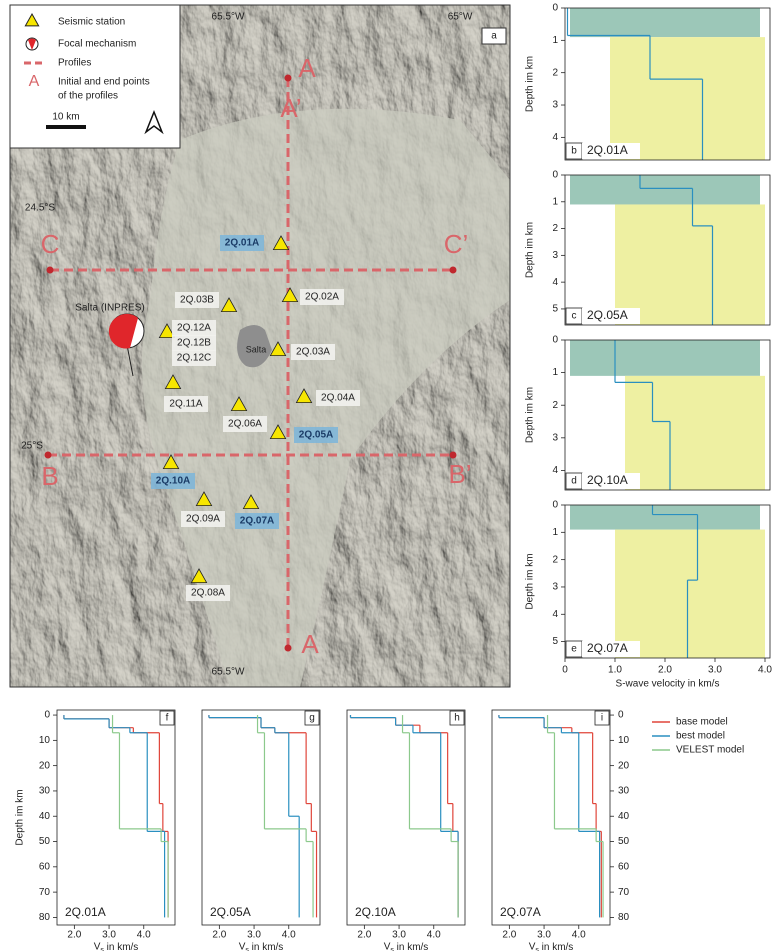 This screenshot has height=951, width=774. What do you see at coordinates (406, 830) in the screenshot?
I see `panel: 2.0 3.0 4.0Vs in km/s h 2Q.10A` at bounding box center [406, 830].